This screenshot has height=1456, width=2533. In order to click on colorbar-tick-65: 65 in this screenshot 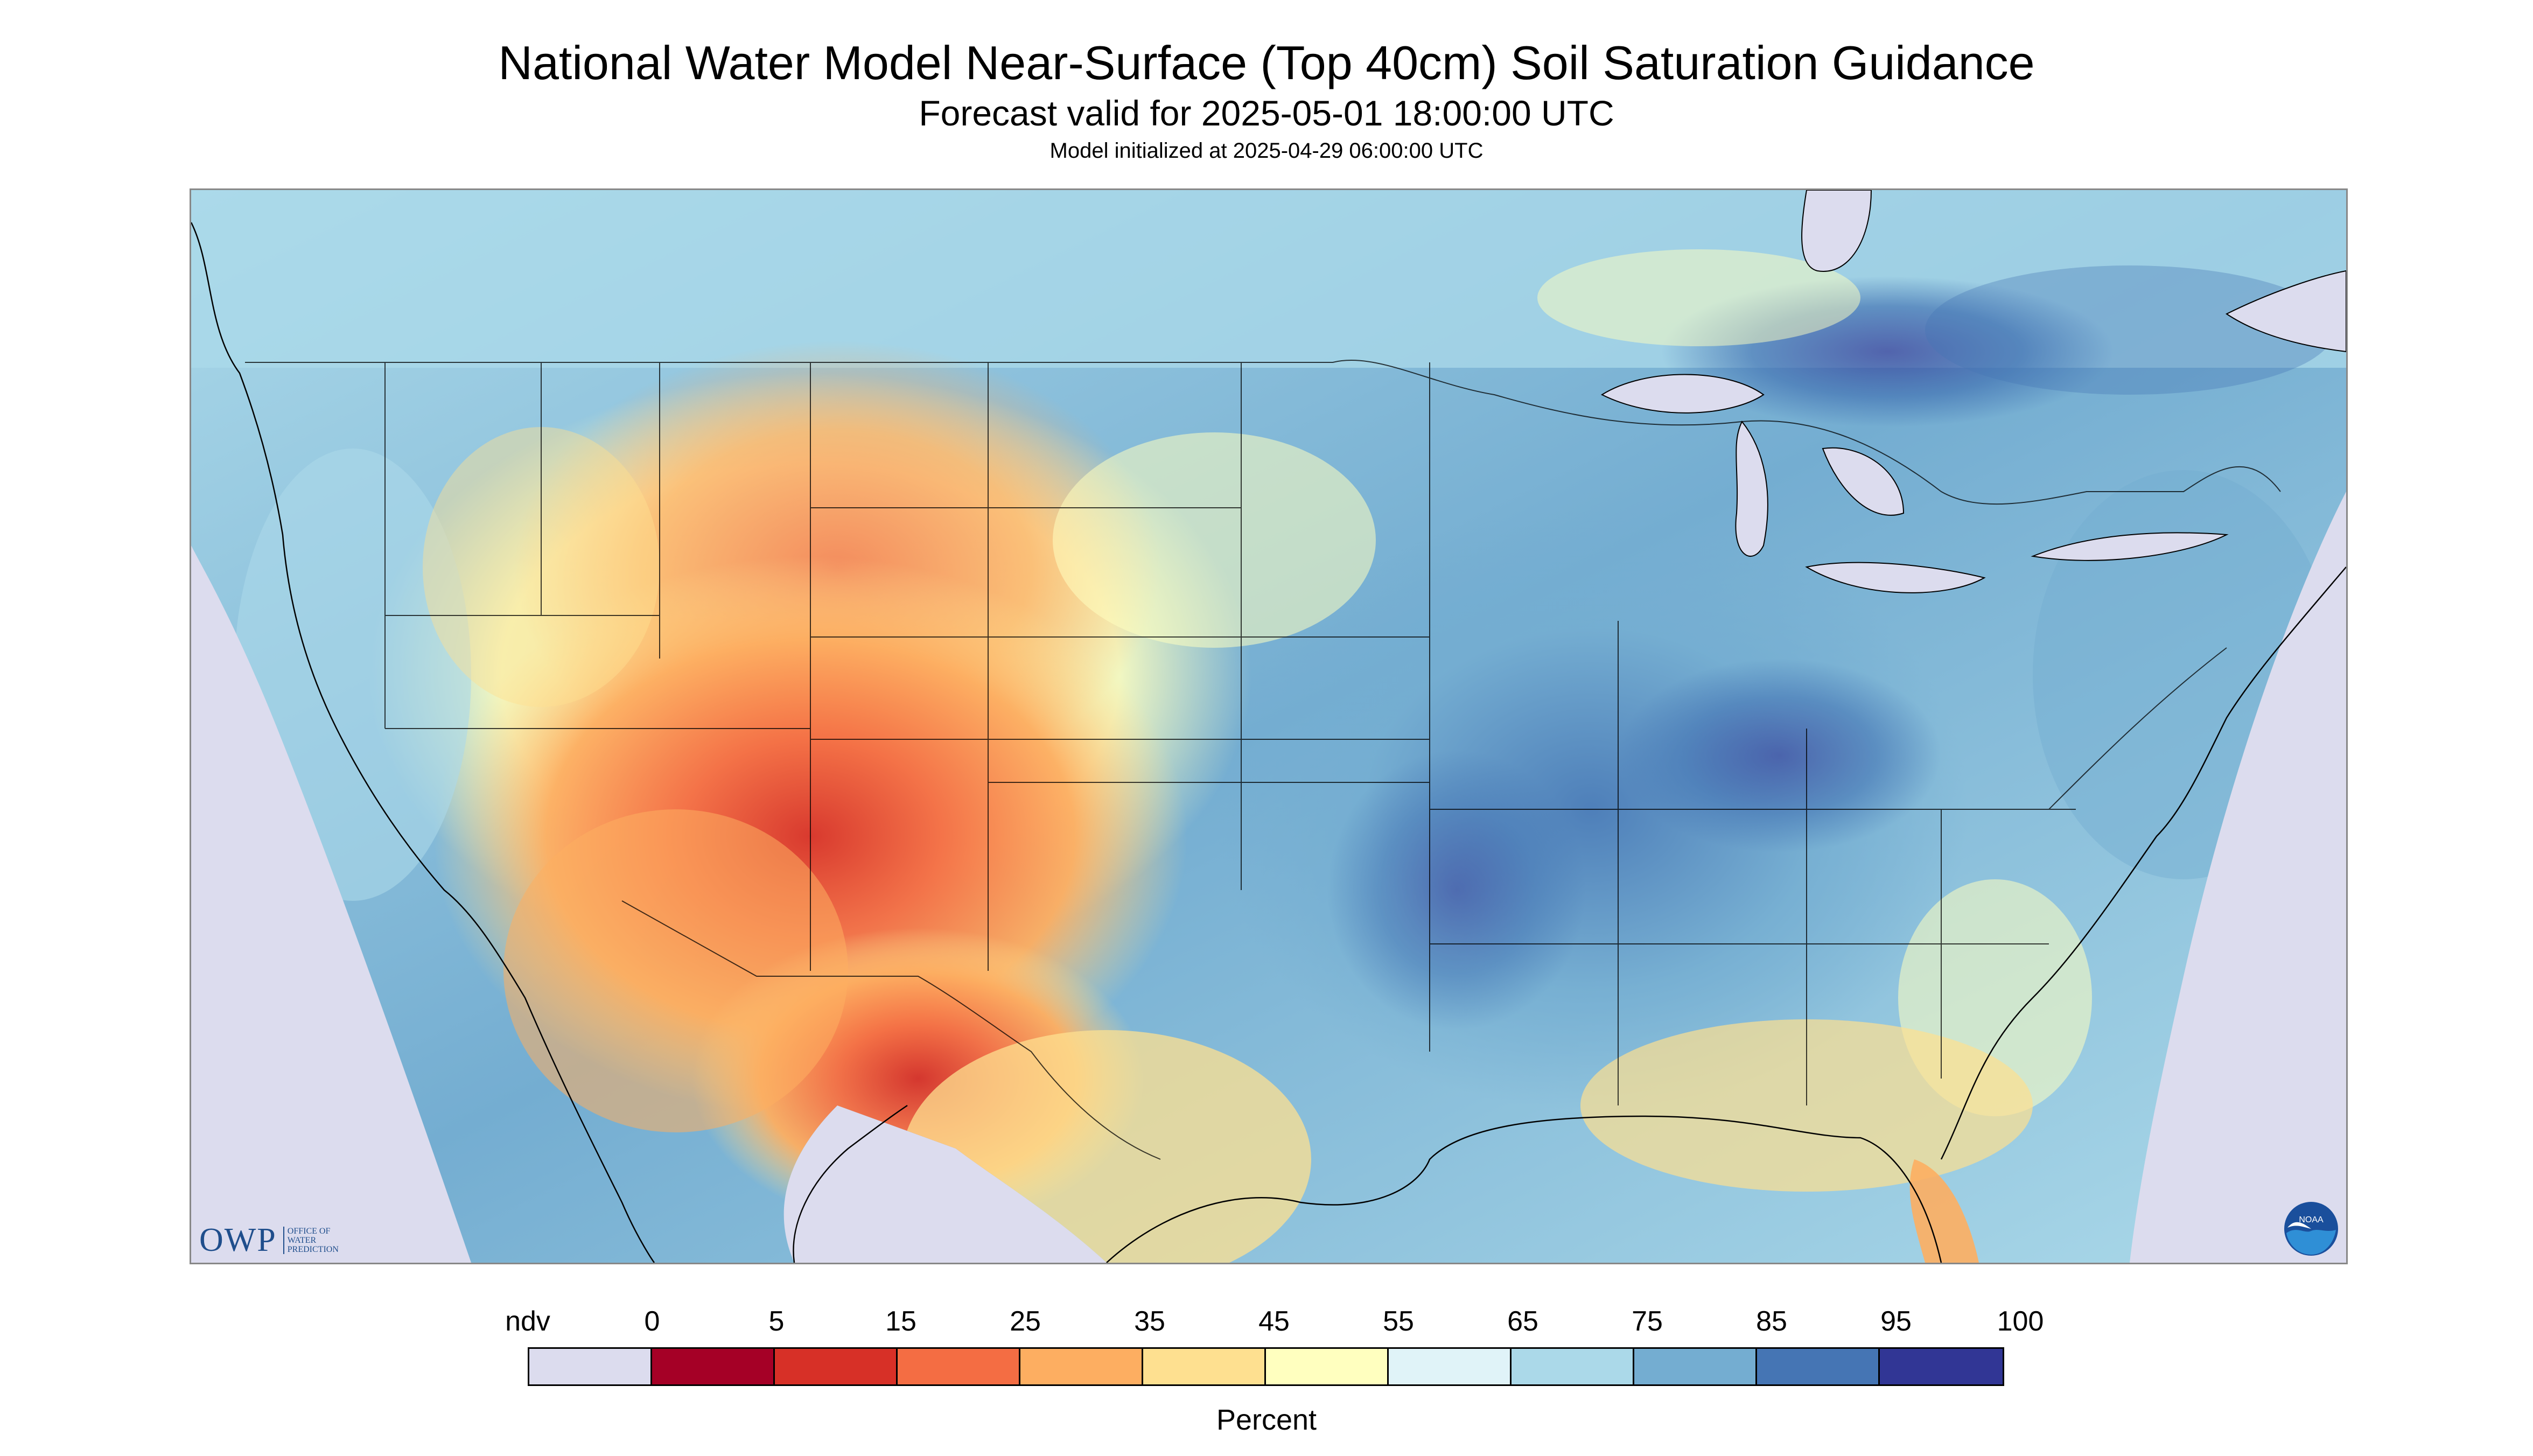, I will do `click(1522, 1321)`.